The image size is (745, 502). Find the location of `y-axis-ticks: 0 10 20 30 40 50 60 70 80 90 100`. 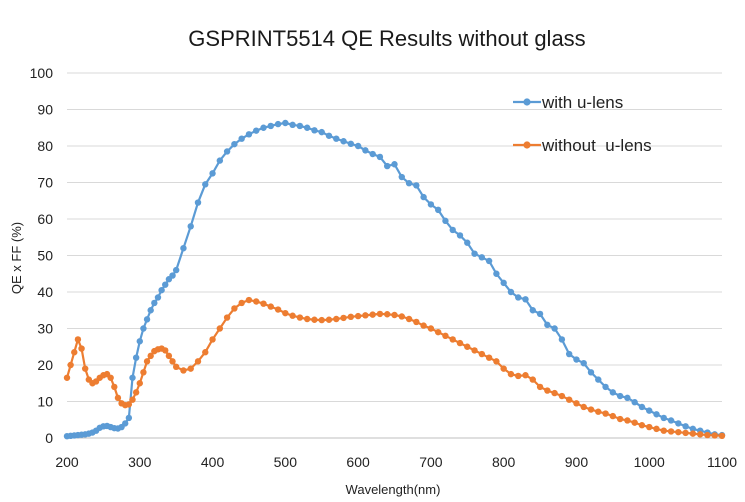

y-axis-ticks: 0 10 20 30 40 50 60 70 80 90 100 is located at coordinates (42, 255).